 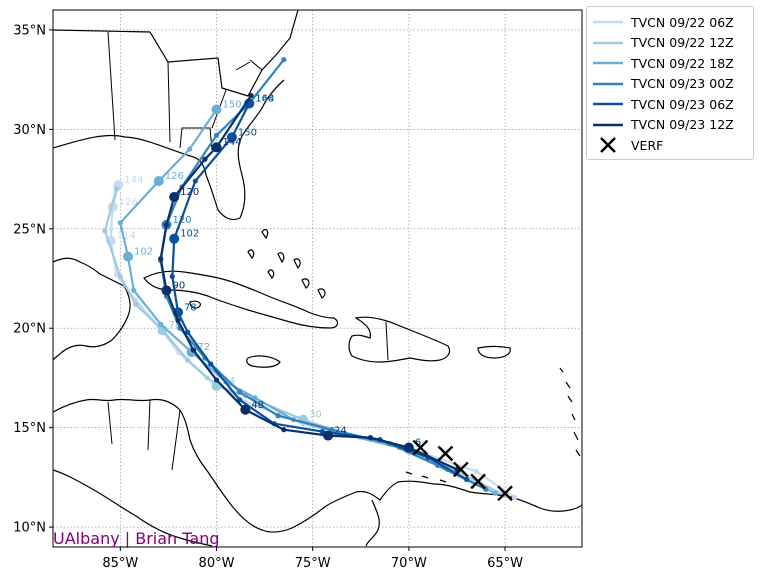 I want to click on country-borders, so click(x=144, y=435).